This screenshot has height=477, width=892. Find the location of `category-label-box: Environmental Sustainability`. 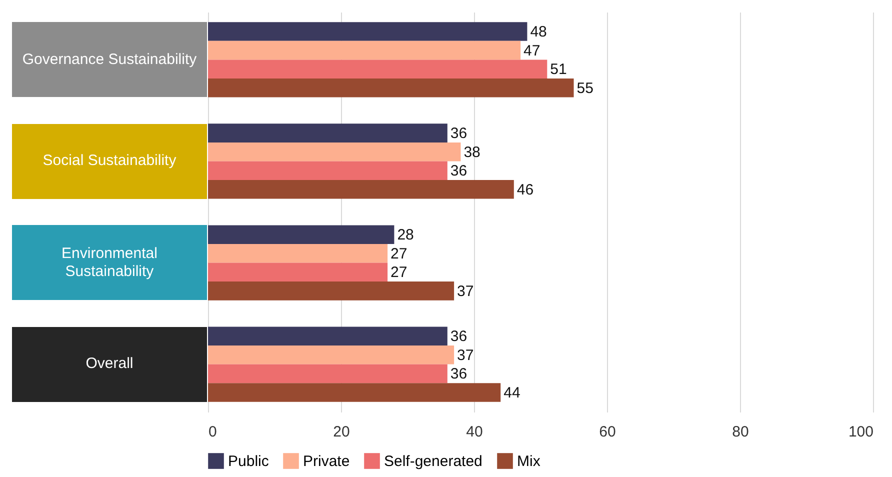

category-label-box: Environmental Sustainability is located at coordinates (109, 262).